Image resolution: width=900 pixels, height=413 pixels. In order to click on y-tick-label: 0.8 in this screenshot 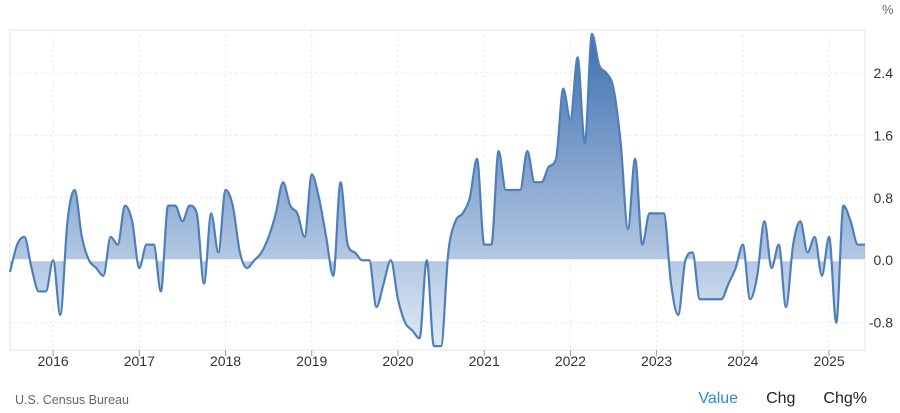, I will do `click(884, 198)`.